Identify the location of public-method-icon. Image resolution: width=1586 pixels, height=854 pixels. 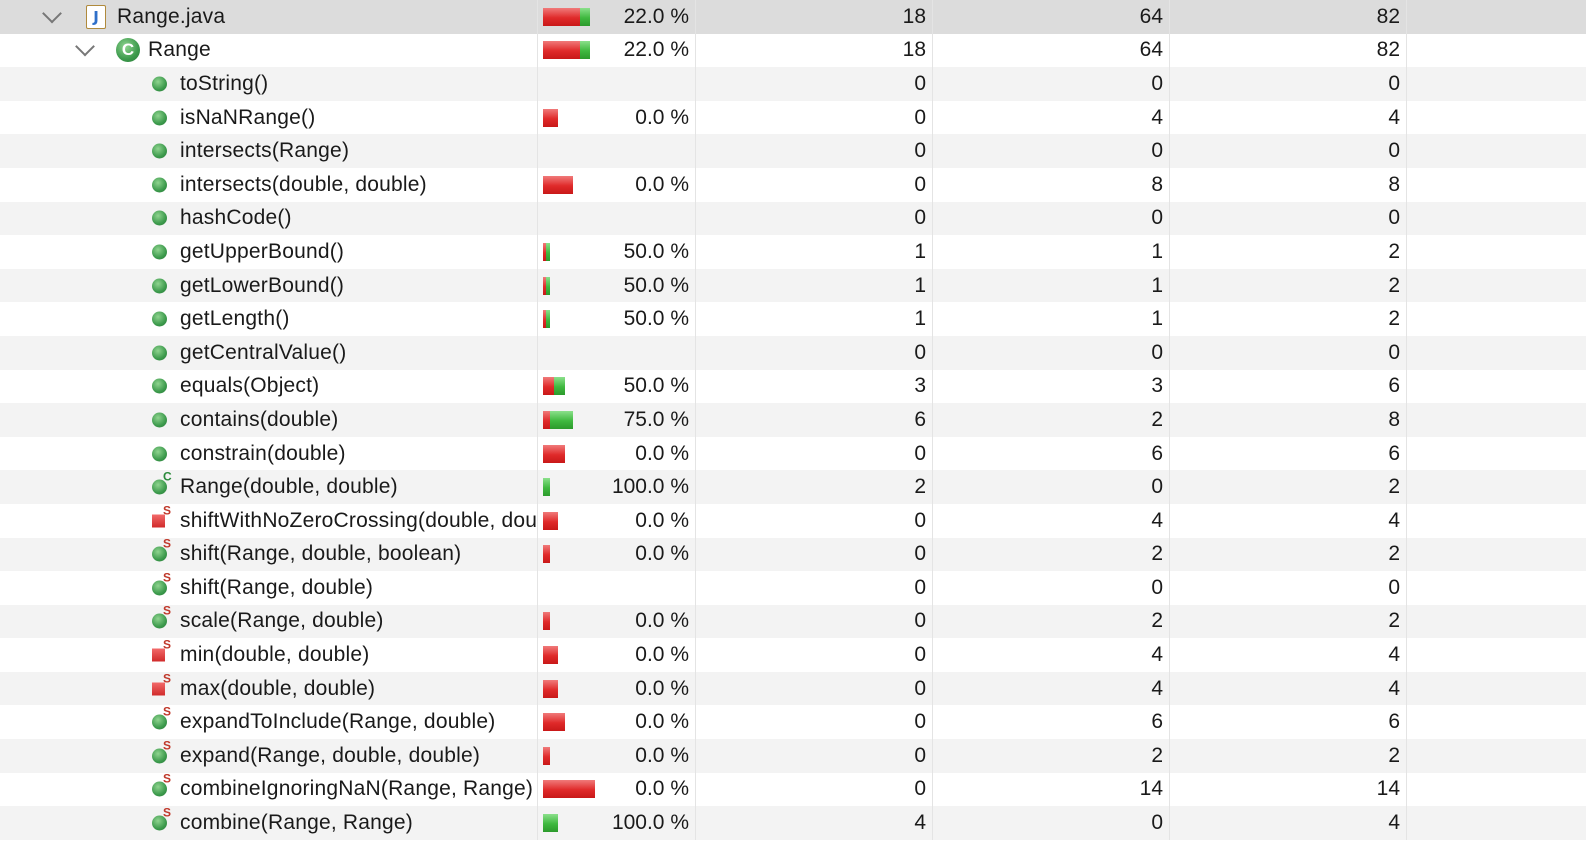
(159, 420).